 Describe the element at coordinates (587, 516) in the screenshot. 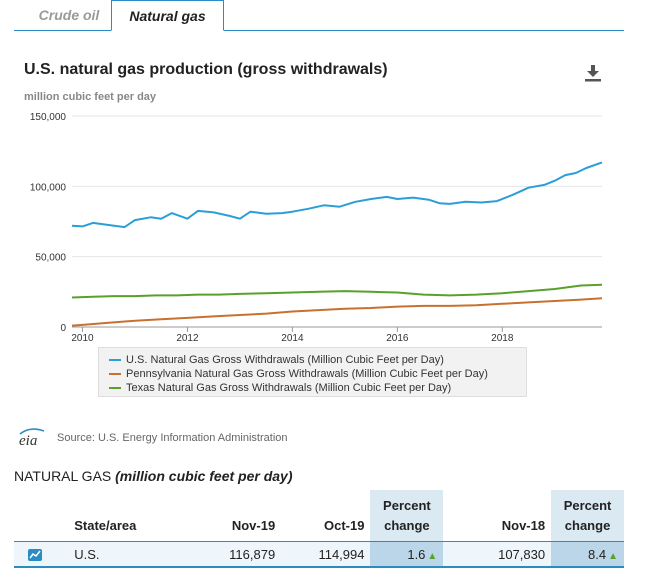

I see `column-header-percent-change-2: Percent change` at that location.